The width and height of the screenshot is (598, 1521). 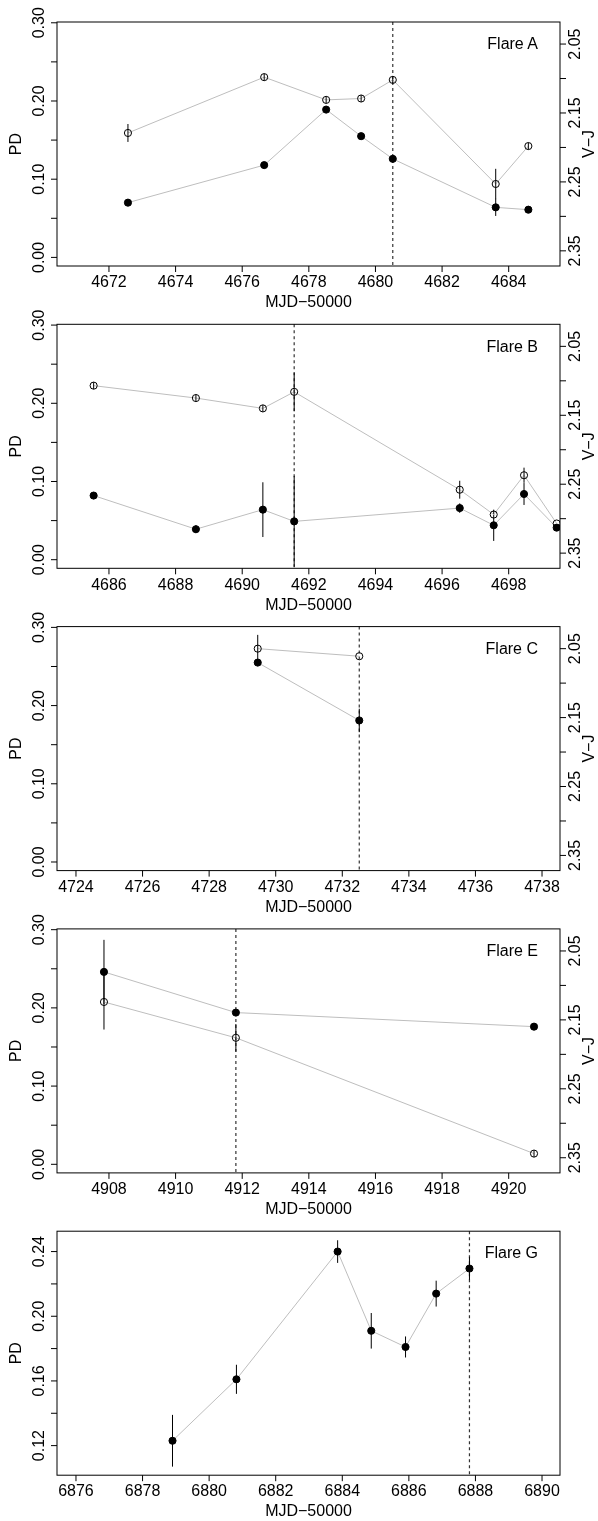 I want to click on annotation: Flare E, so click(x=512, y=951).